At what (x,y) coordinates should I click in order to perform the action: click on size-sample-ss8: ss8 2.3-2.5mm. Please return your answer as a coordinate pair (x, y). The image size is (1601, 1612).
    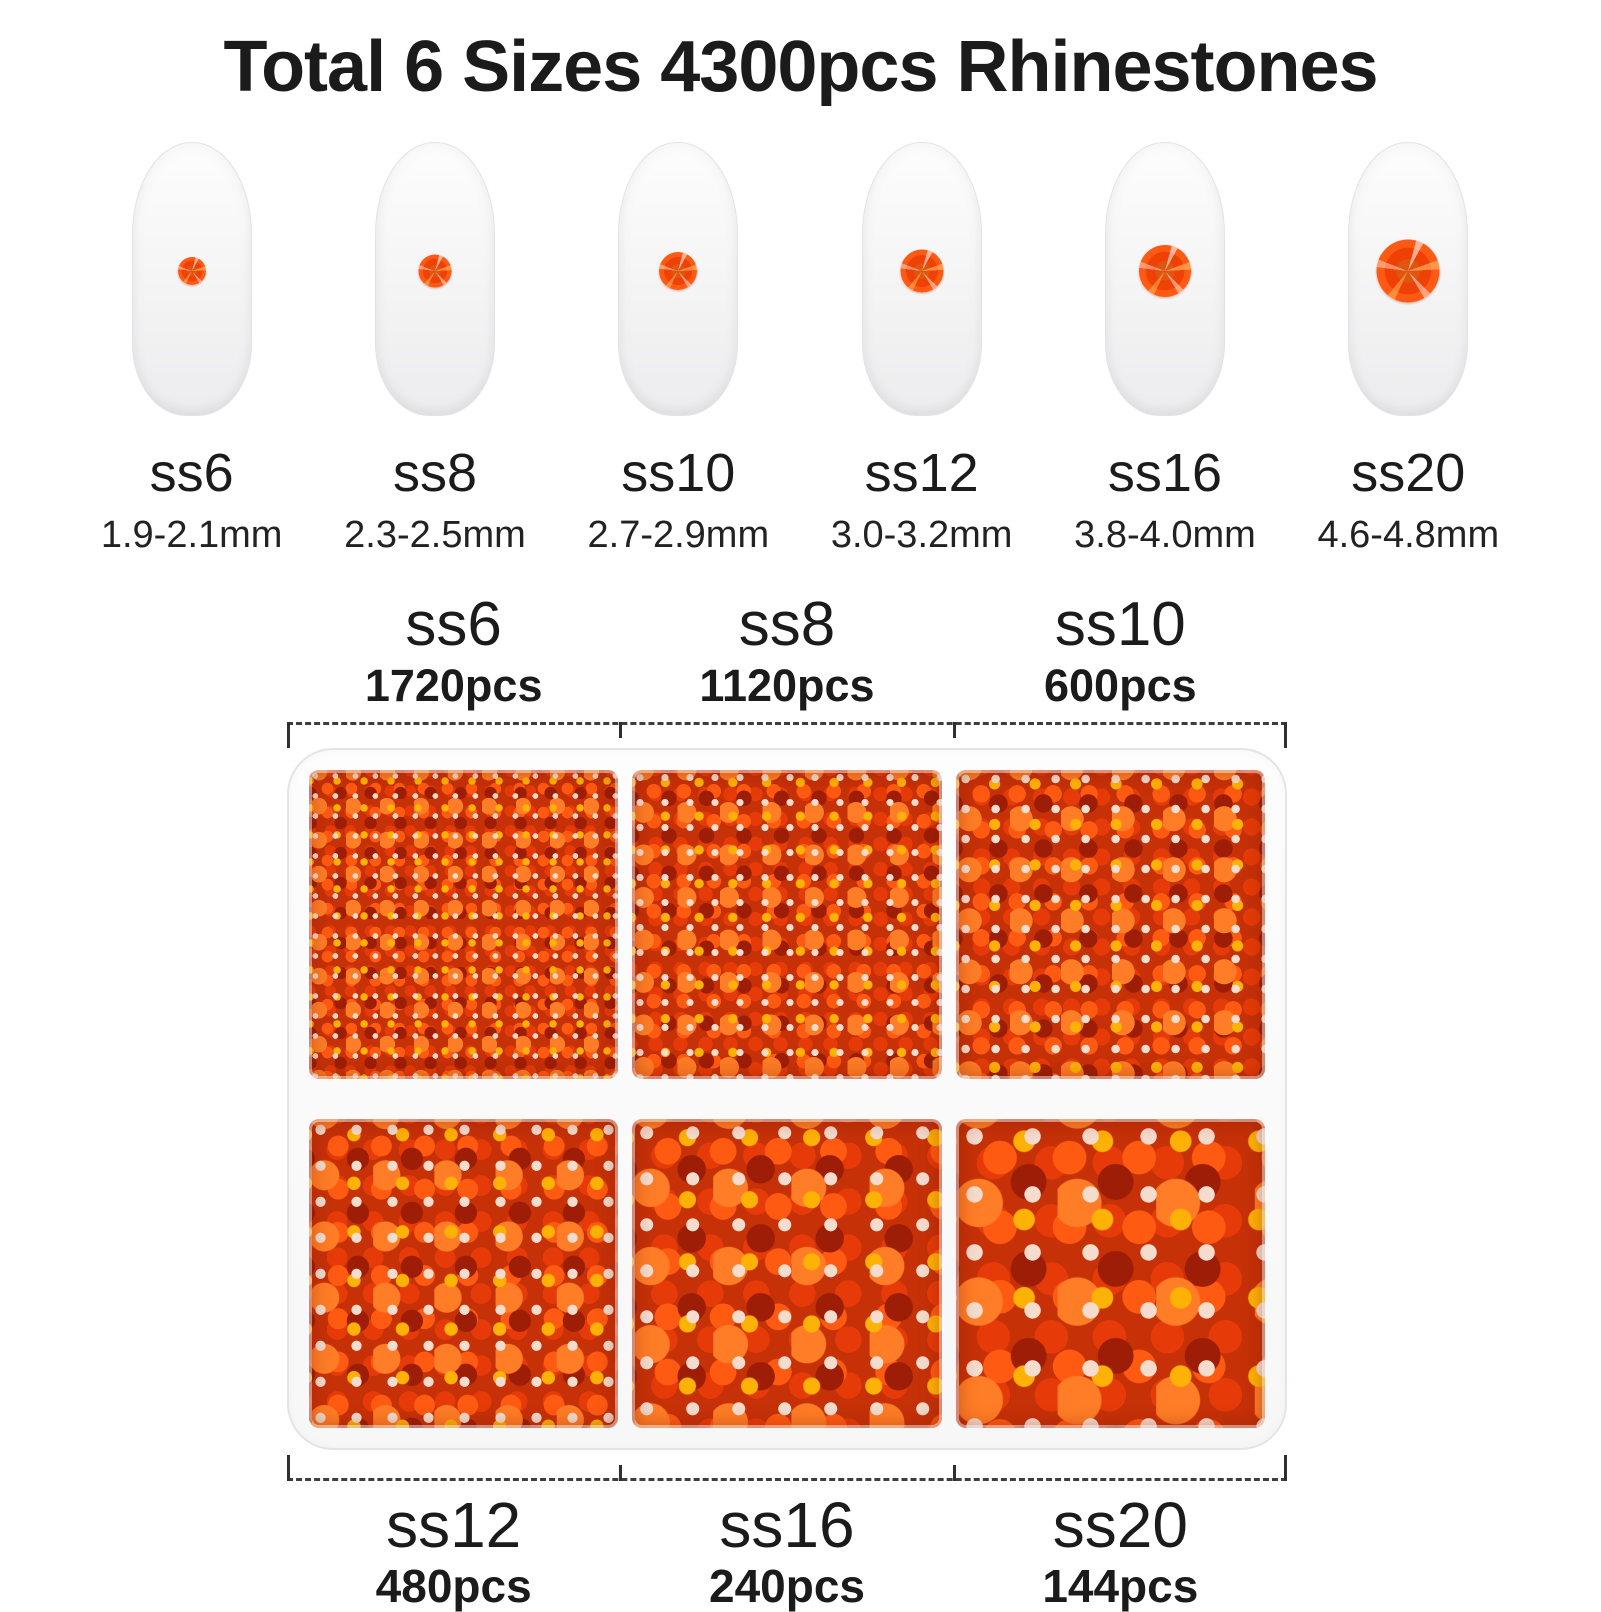
    Looking at the image, I should click on (435, 348).